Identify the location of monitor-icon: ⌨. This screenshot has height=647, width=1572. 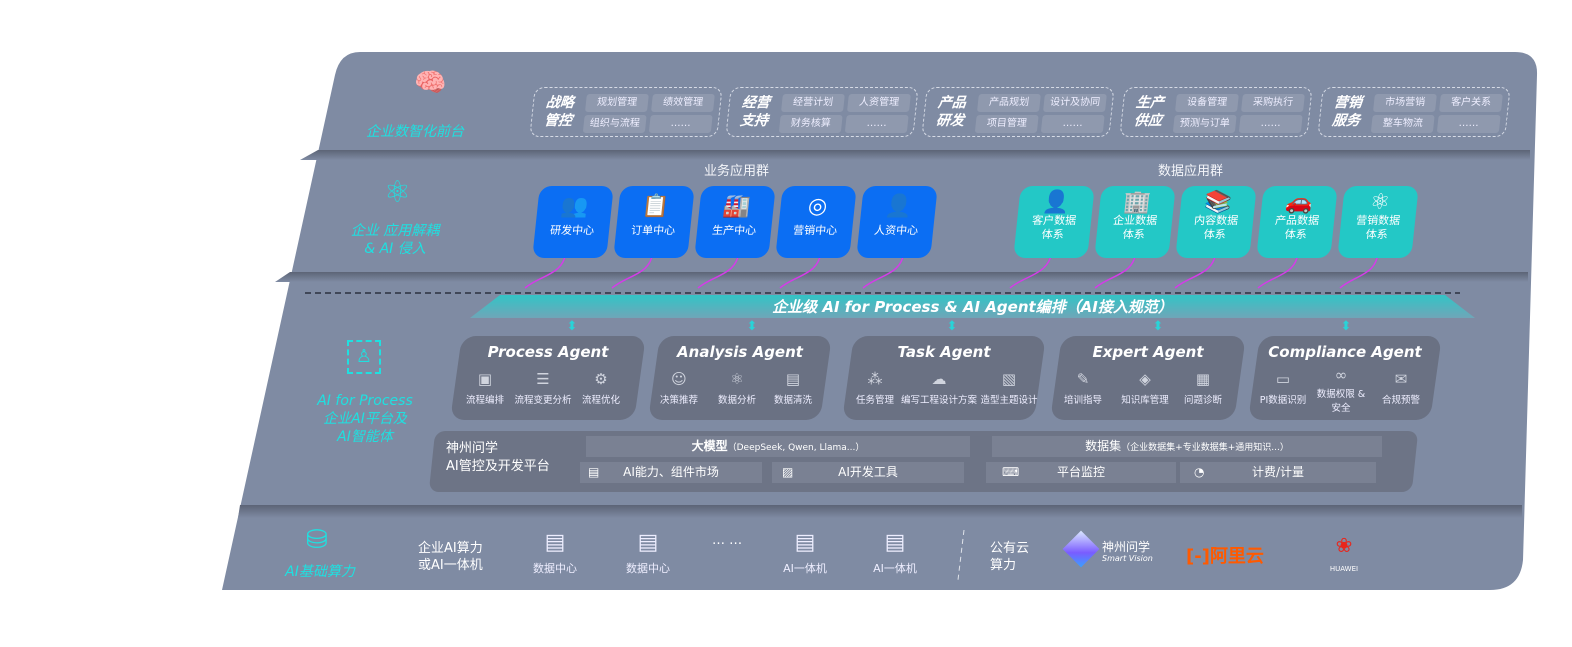
(1011, 472).